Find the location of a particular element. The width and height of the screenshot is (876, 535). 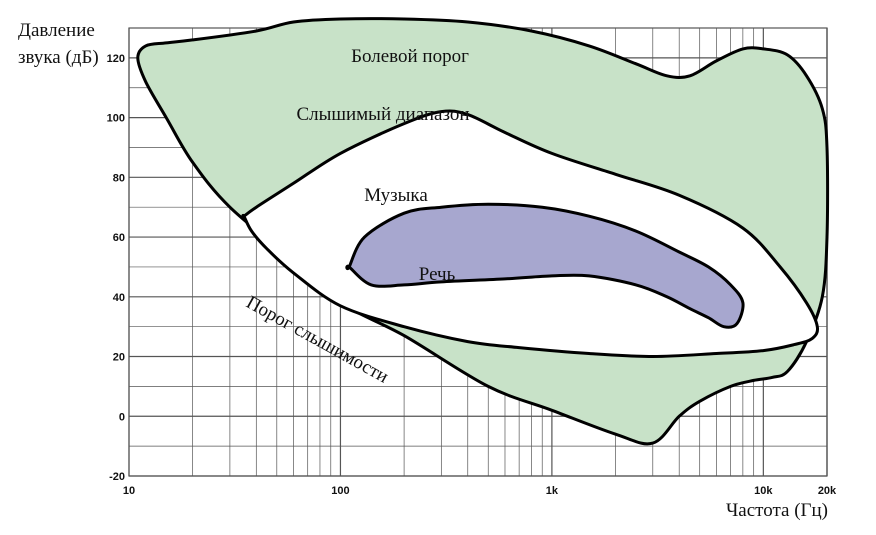

x-tick-label: 10k is located at coordinates (763, 491).